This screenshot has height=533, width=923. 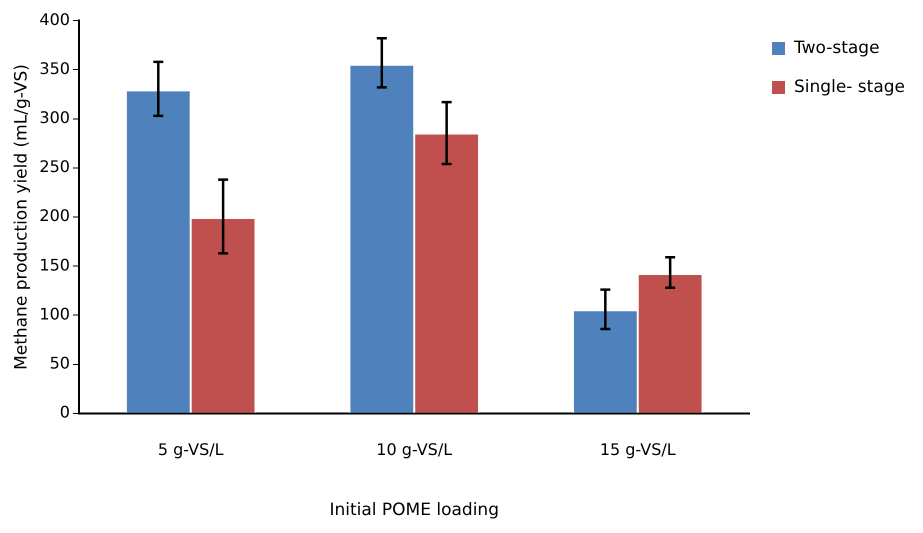 What do you see at coordinates (54, 117) in the screenshot?
I see `y-tick-label: 300` at bounding box center [54, 117].